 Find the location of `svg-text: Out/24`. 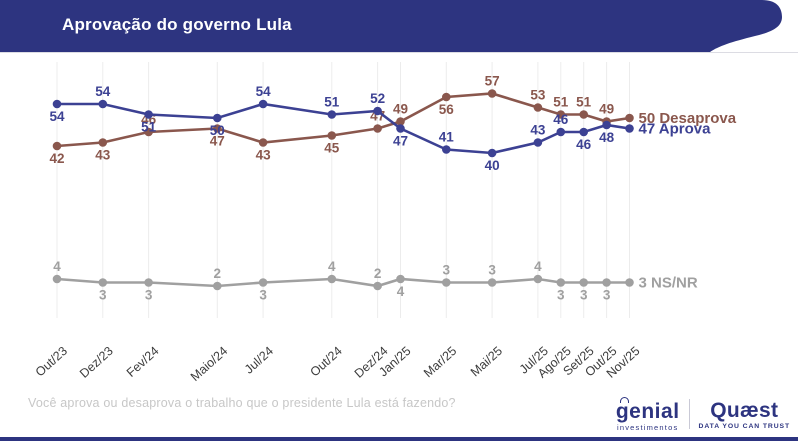

svg-text: Out/24 is located at coordinates (326, 362).